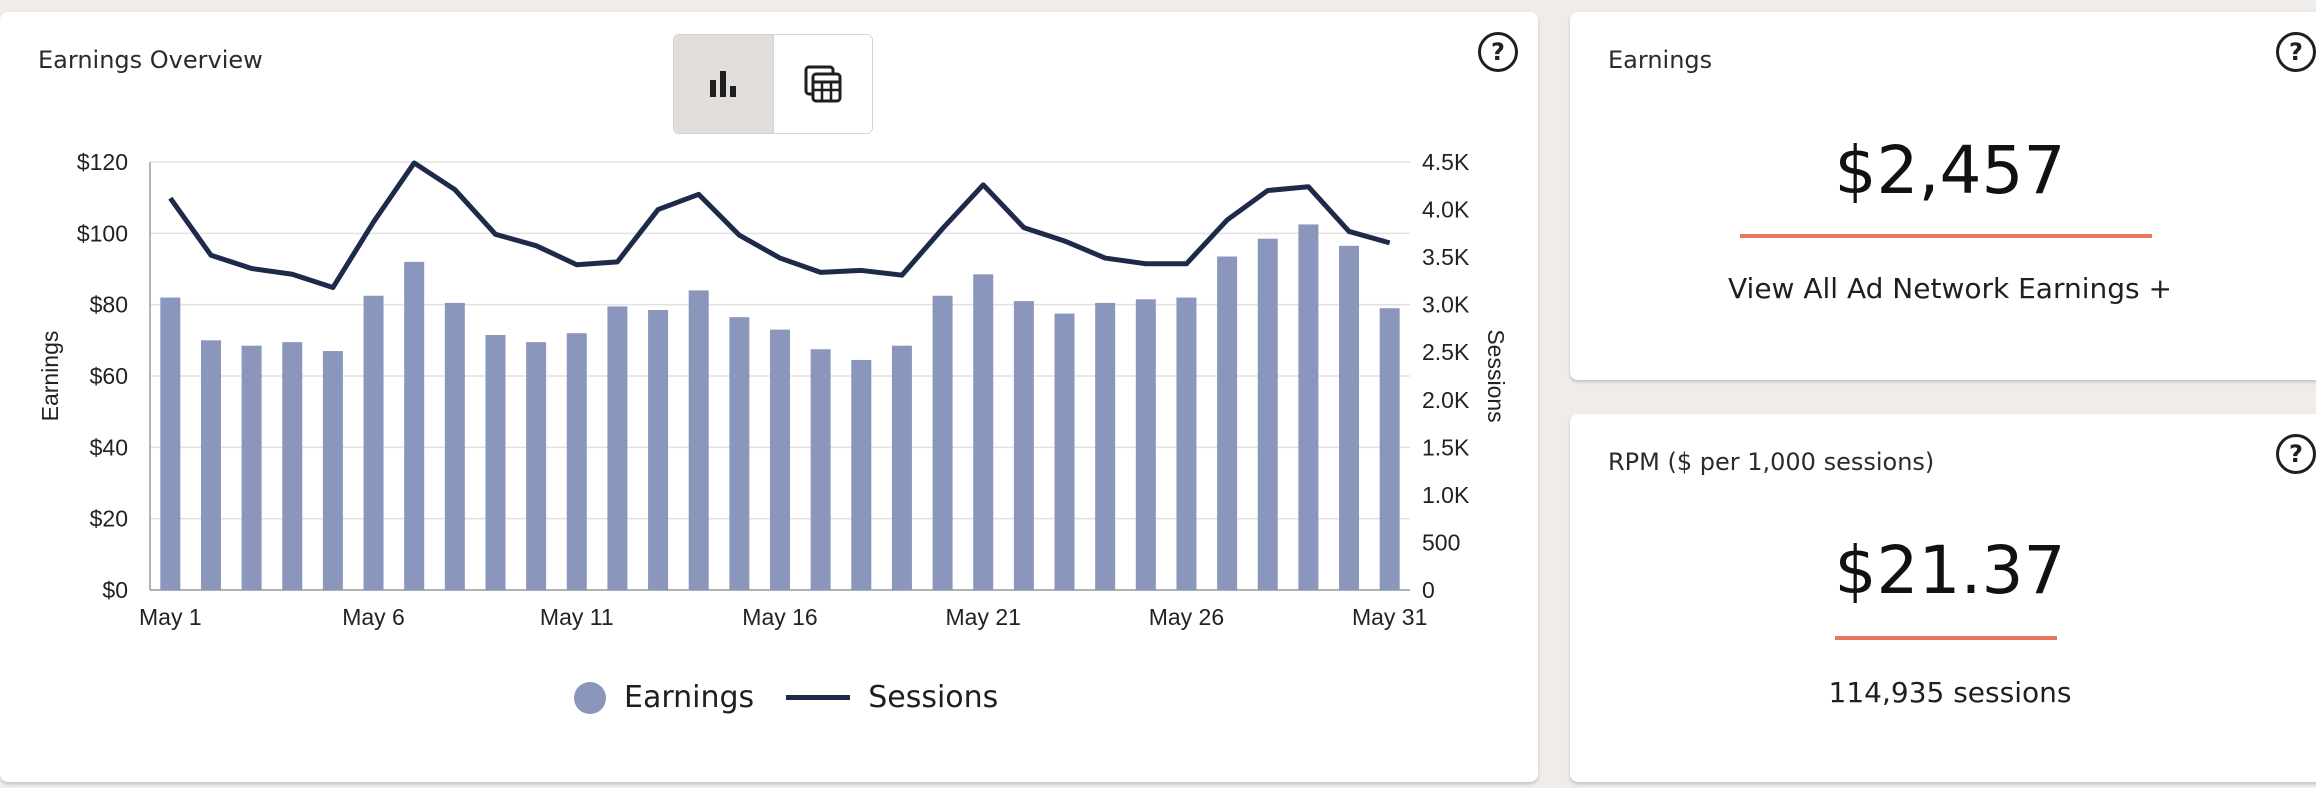 Image resolution: width=2316 pixels, height=788 pixels. What do you see at coordinates (115, 590) in the screenshot?
I see `y-tick-label: $0` at bounding box center [115, 590].